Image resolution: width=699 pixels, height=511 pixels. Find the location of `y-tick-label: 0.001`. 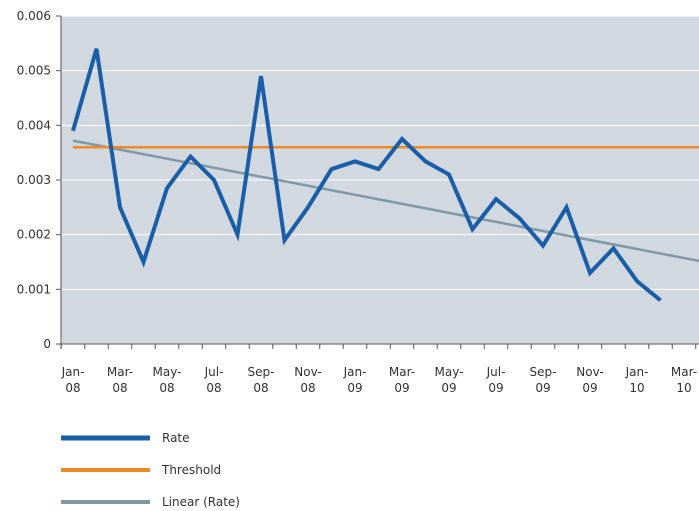

y-tick-label: 0.001 is located at coordinates (34, 289).